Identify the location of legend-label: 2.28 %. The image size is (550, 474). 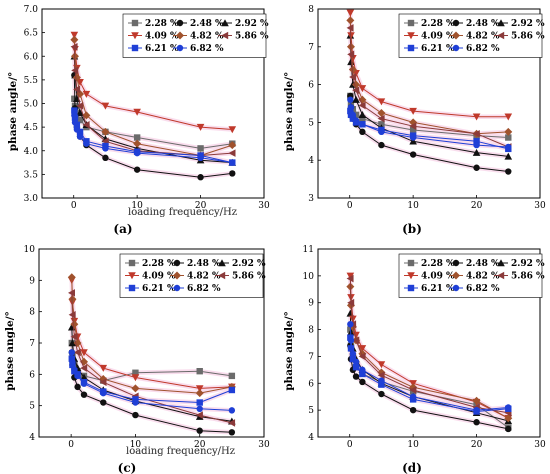
(159, 264).